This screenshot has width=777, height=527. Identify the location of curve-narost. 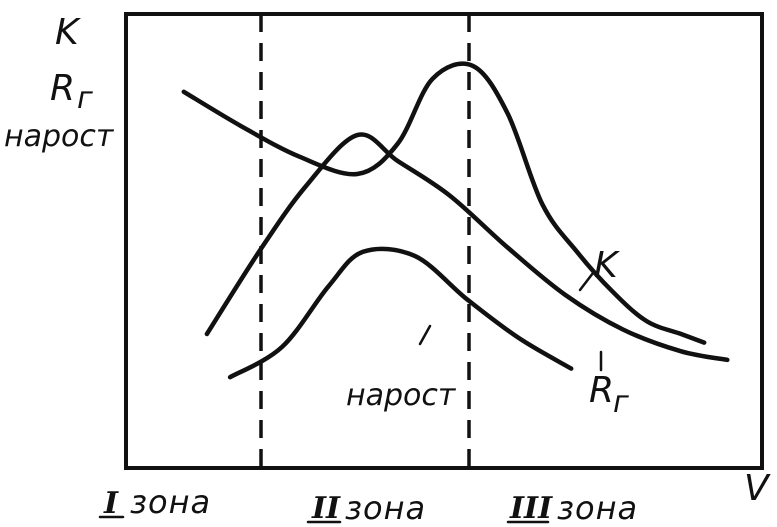
(400, 313).